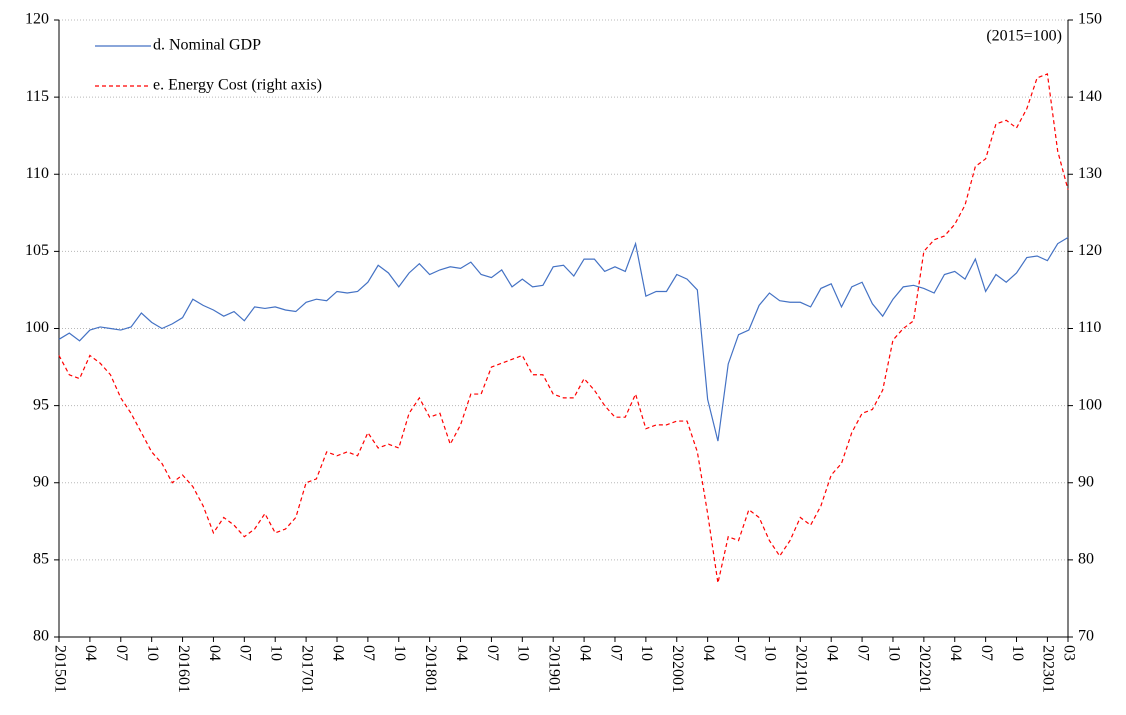 This screenshot has width=1126, height=715. What do you see at coordinates (677, 669) in the screenshot?
I see `x-tick-label: 202001` at bounding box center [677, 669].